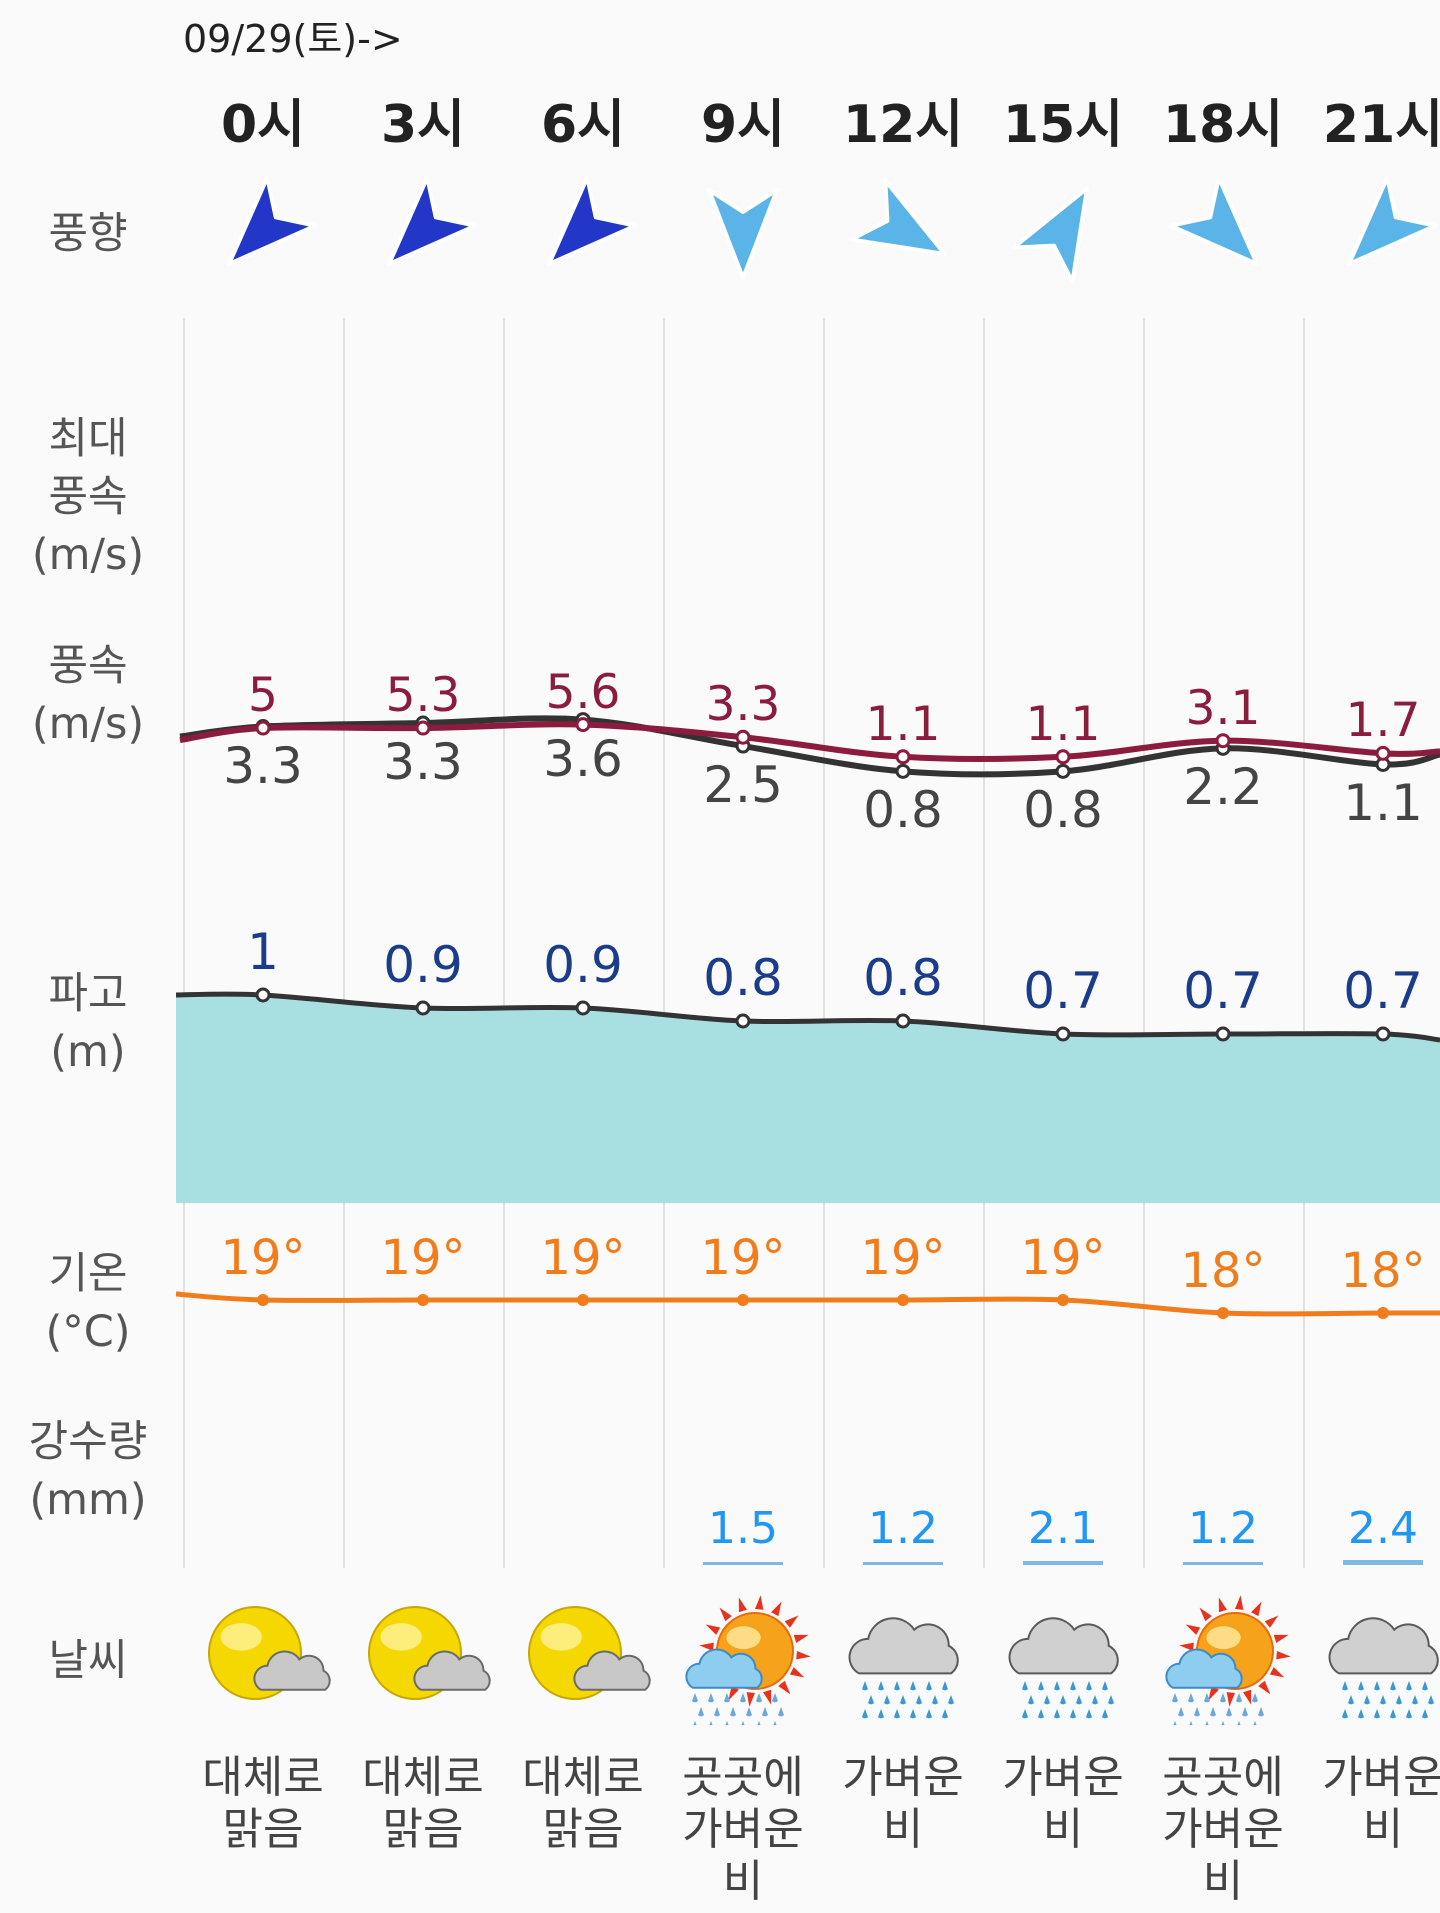 This screenshot has width=1440, height=1913. Describe the element at coordinates (263, 696) in the screenshot. I see `max-wind-value: 5` at that location.